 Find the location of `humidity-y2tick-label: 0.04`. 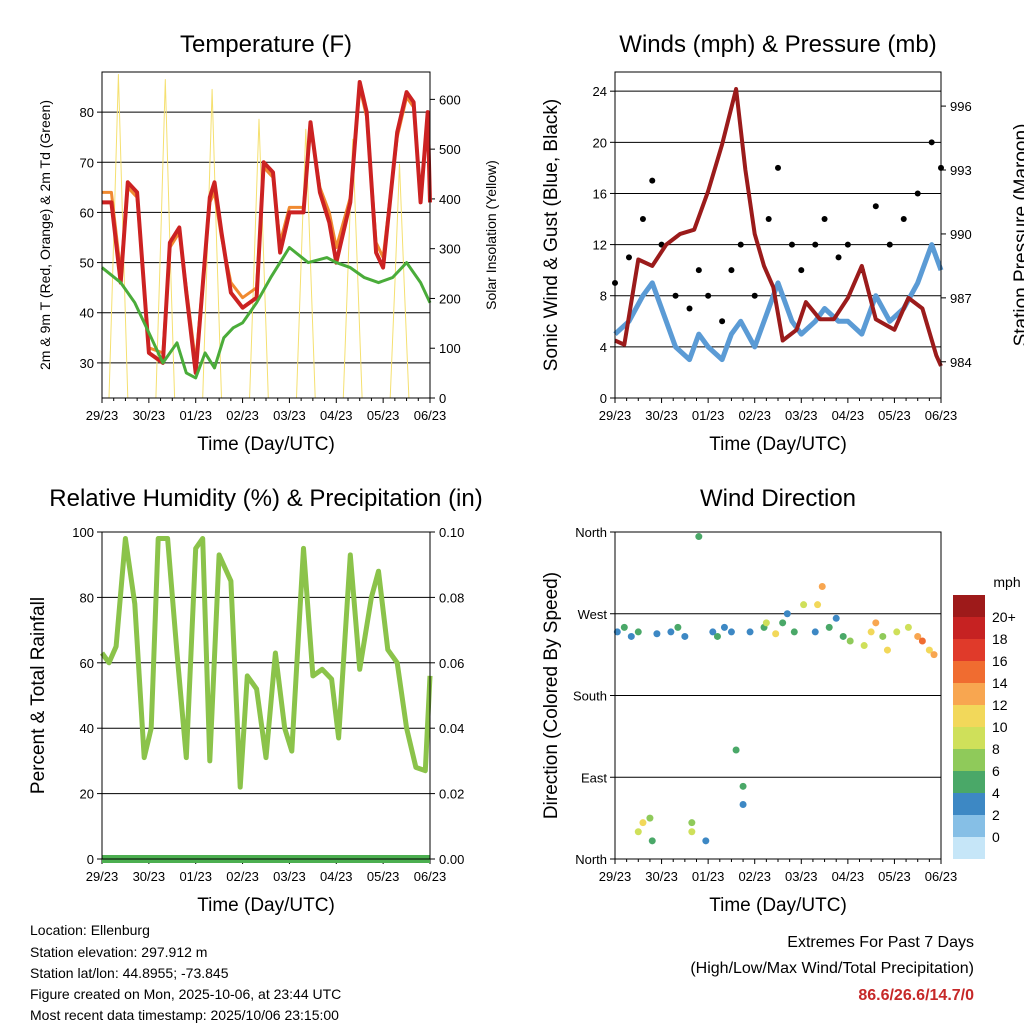

humidity-y2tick-label: 0.04 is located at coordinates (451, 728).